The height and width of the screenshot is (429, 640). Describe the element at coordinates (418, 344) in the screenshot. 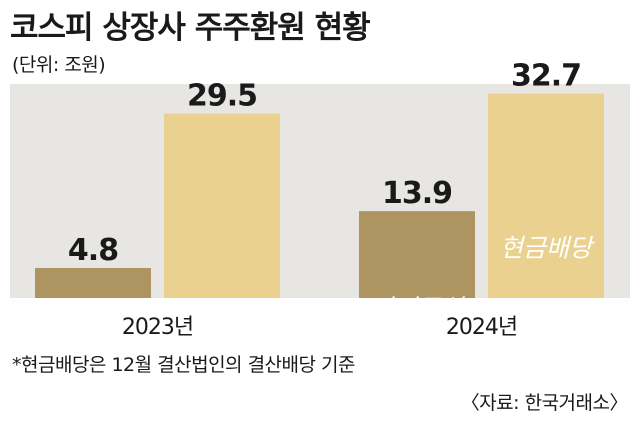

I see `bar-inside-label-buyback-line-2: 소각` at that location.